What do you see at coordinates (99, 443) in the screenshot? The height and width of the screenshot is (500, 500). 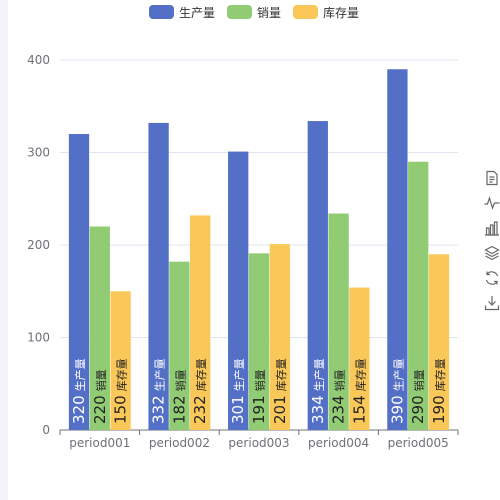 I see `x-tick-label: period001` at bounding box center [99, 443].